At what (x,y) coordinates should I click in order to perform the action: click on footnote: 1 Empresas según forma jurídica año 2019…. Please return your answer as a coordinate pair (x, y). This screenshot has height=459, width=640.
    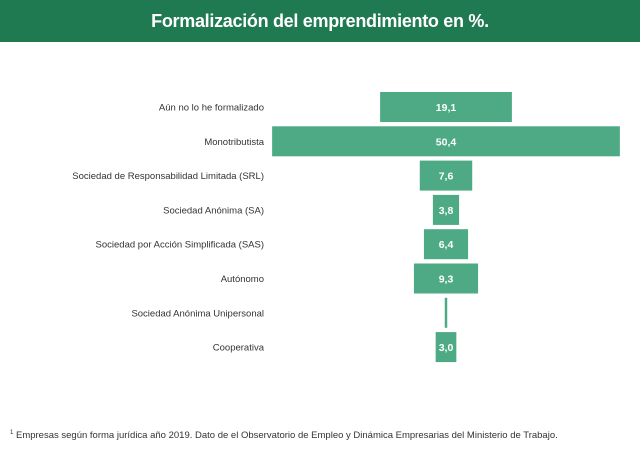
    Looking at the image, I should click on (320, 435).